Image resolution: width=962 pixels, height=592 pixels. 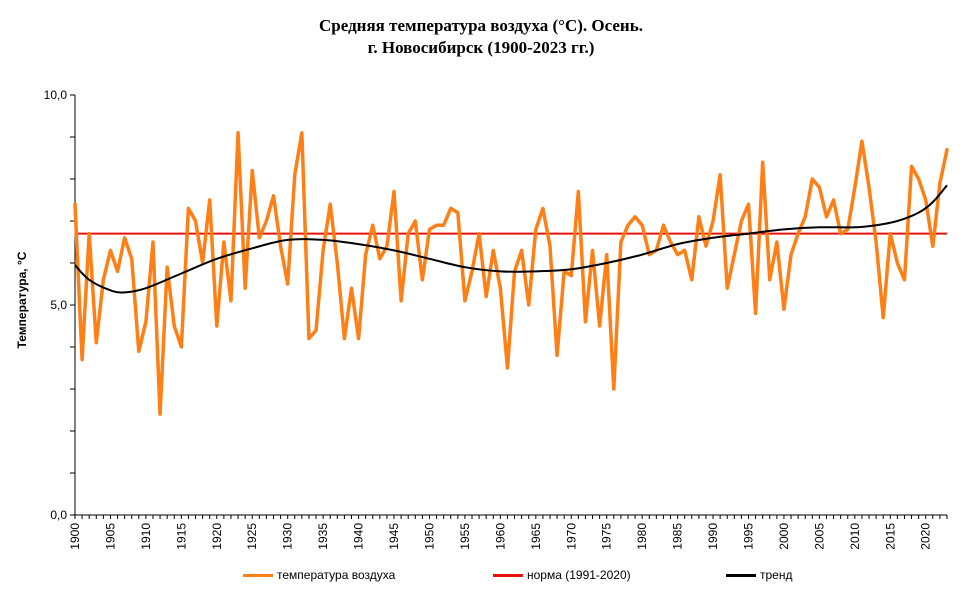 What do you see at coordinates (713, 536) in the screenshot?
I see `x-tick-label: 1990` at bounding box center [713, 536].